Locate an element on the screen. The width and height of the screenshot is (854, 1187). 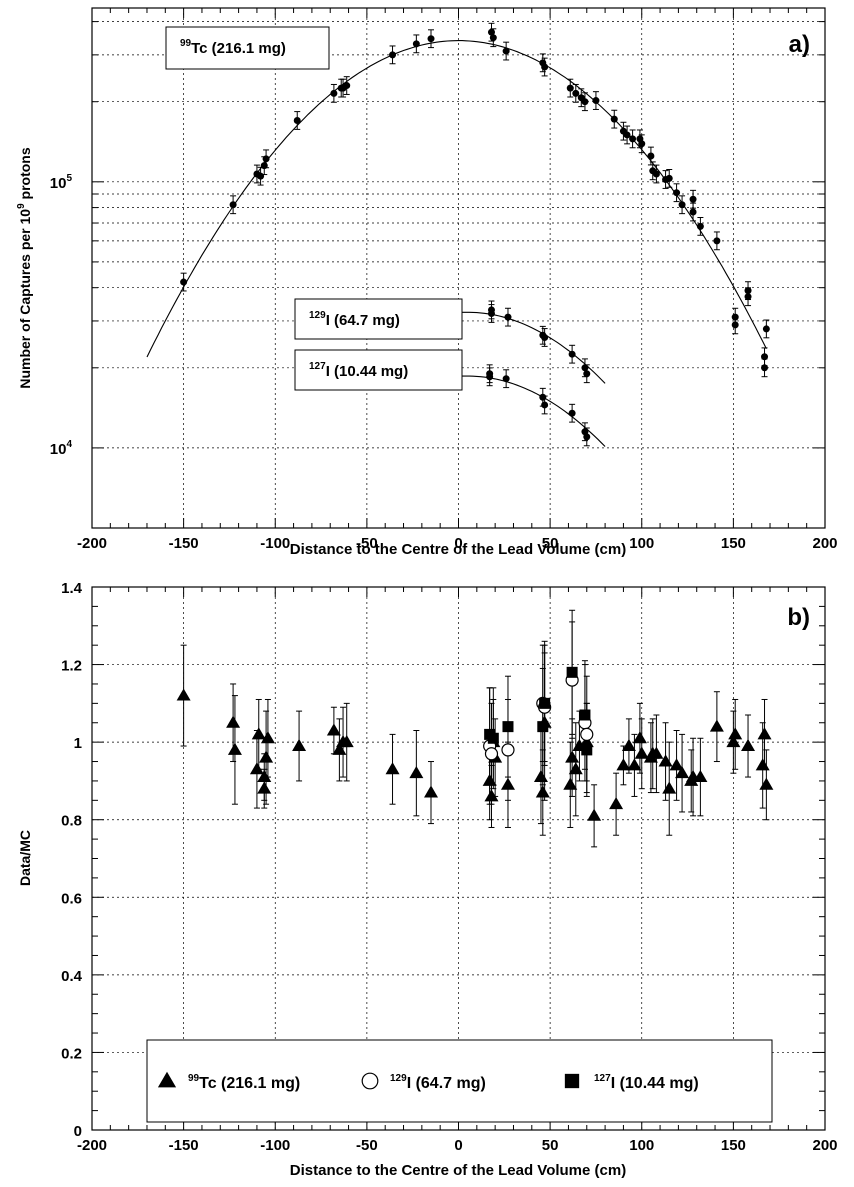
panel-a-annotation-label: 127I (10.44 mg) is located at coordinates (358, 370).